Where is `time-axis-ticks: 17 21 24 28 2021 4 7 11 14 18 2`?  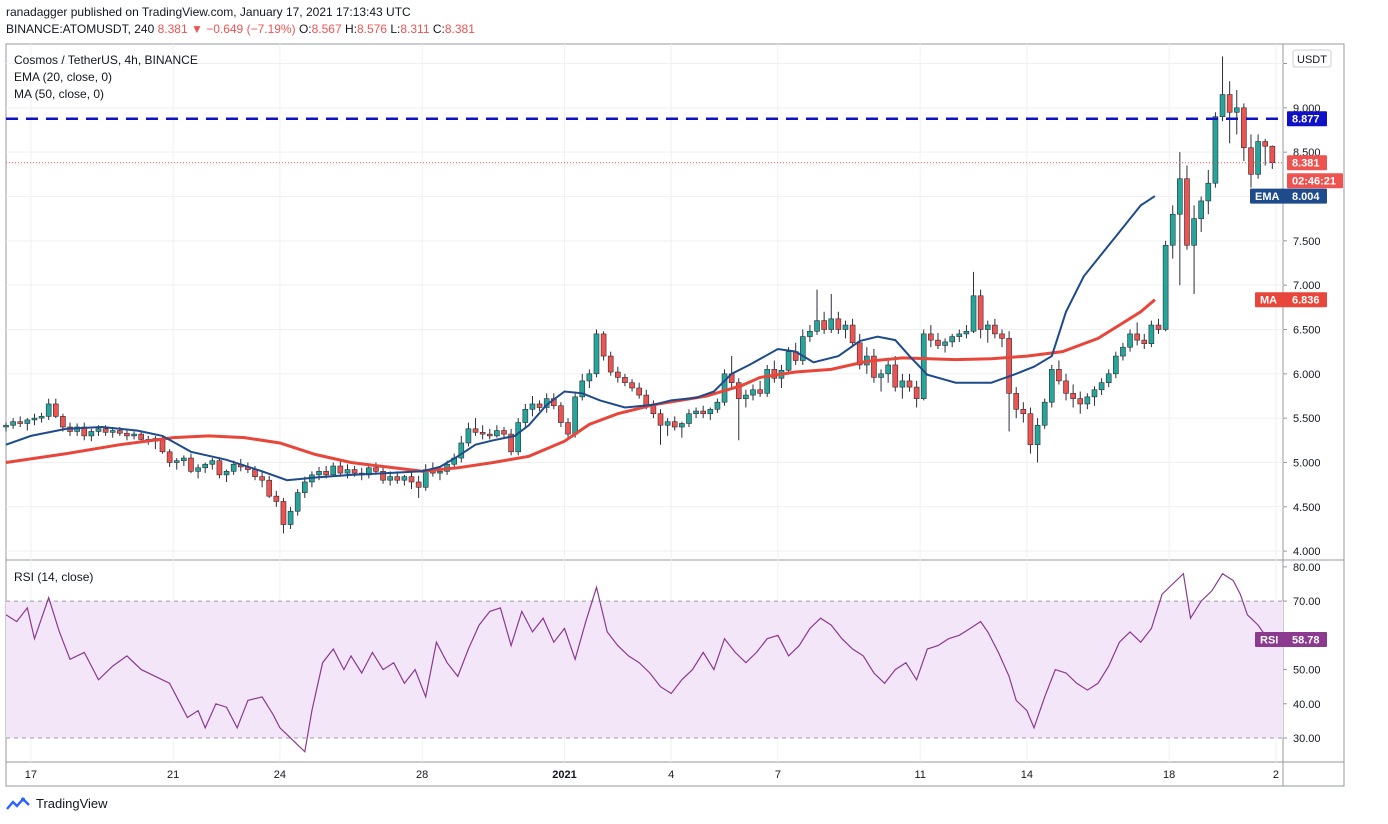 time-axis-ticks: 17 21 24 28 2021 4 7 11 14 18 2 is located at coordinates (652, 775).